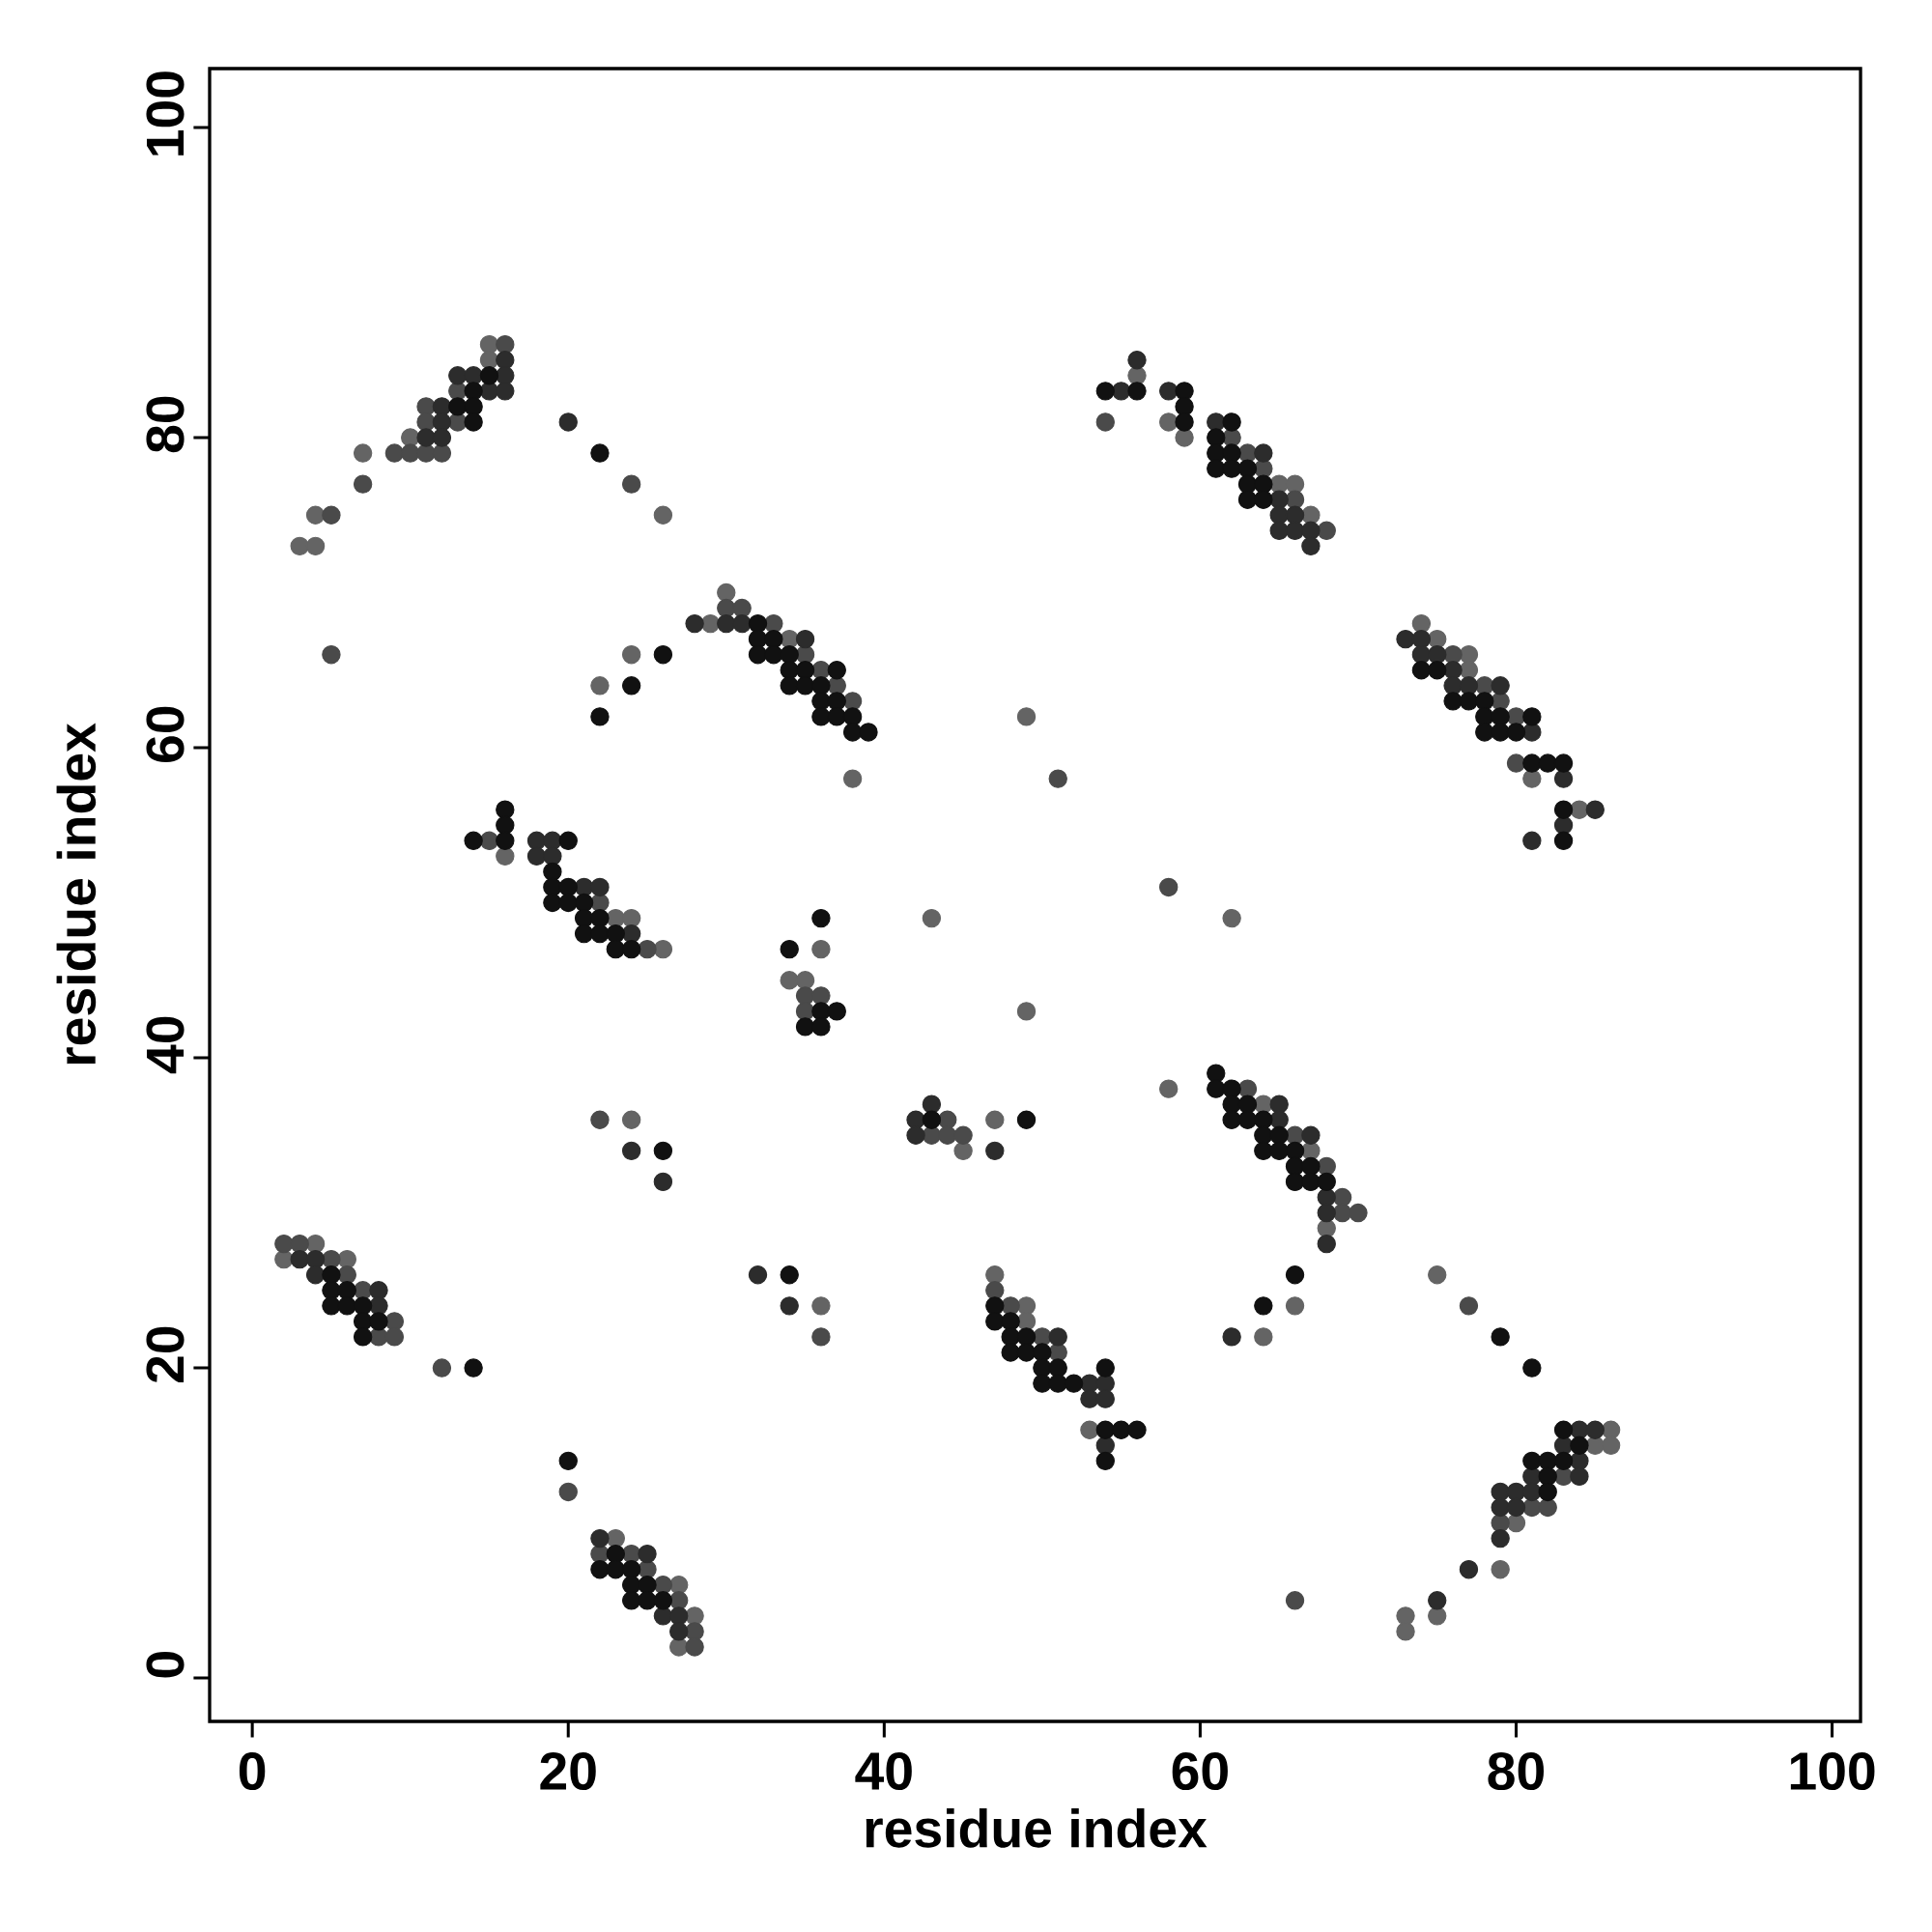  I want to click on y-tick-label: 60, so click(165, 734).